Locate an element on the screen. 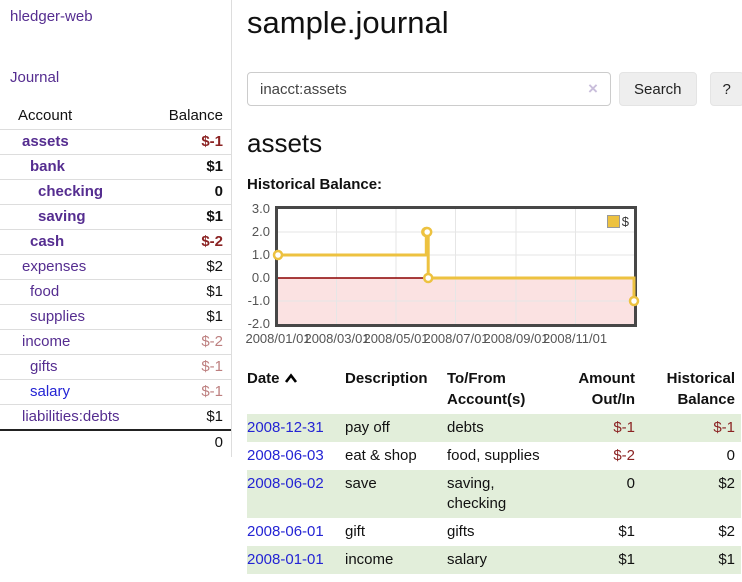 The width and height of the screenshot is (742, 582). help-button: ? is located at coordinates (725, 89).